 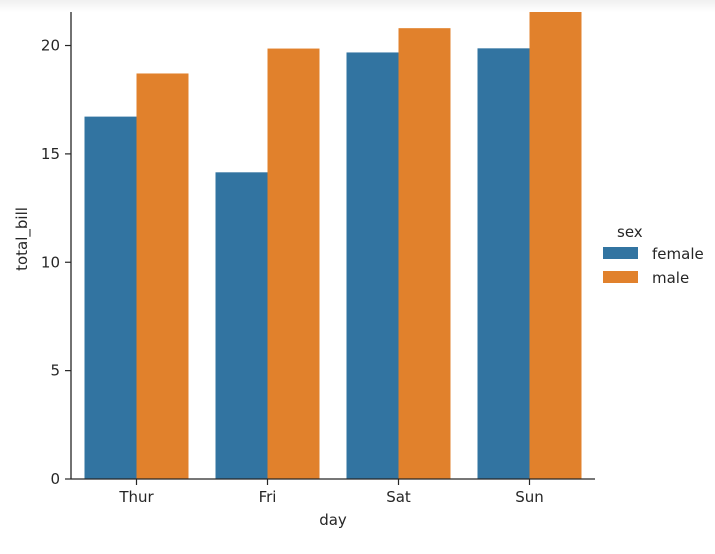 I want to click on x-tick-label: Sat, so click(x=398, y=497).